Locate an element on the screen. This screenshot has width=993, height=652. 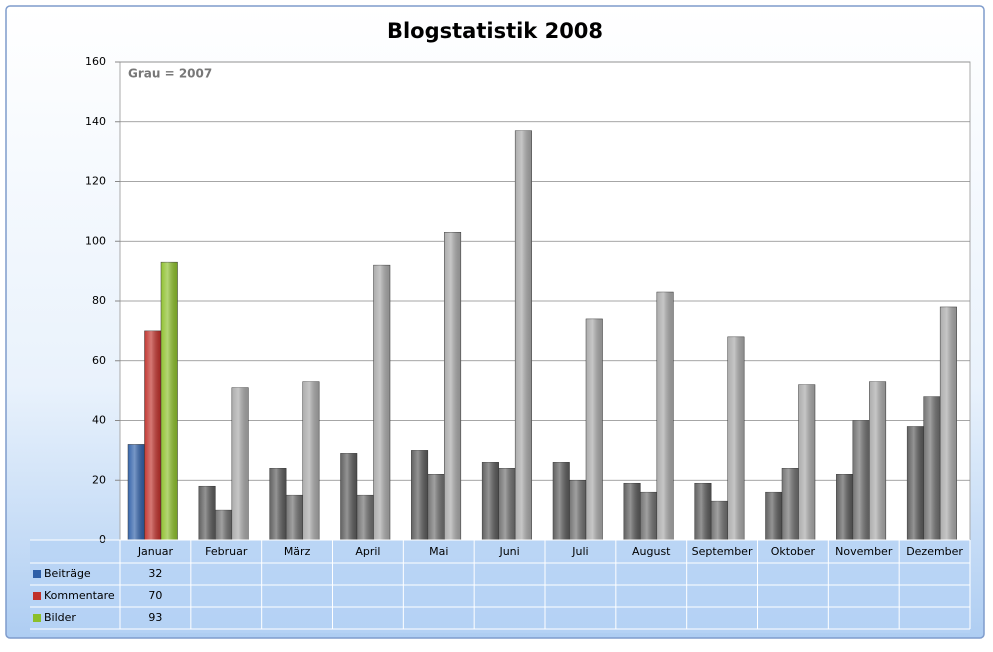
y-tick-label: 160 is located at coordinates (95, 61).